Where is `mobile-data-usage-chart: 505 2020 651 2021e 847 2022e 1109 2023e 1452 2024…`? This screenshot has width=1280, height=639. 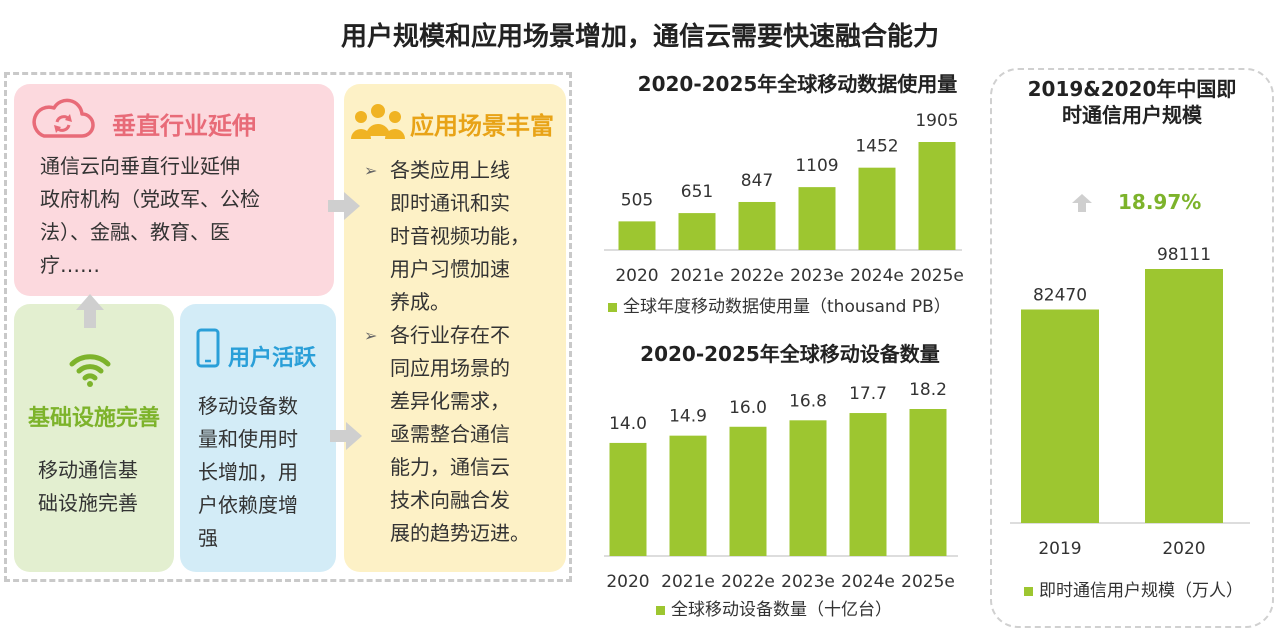 mobile-data-usage-chart: 505 2020 651 2021e 847 2022e 1109 2023e 1452 2024… is located at coordinates (784, 198).